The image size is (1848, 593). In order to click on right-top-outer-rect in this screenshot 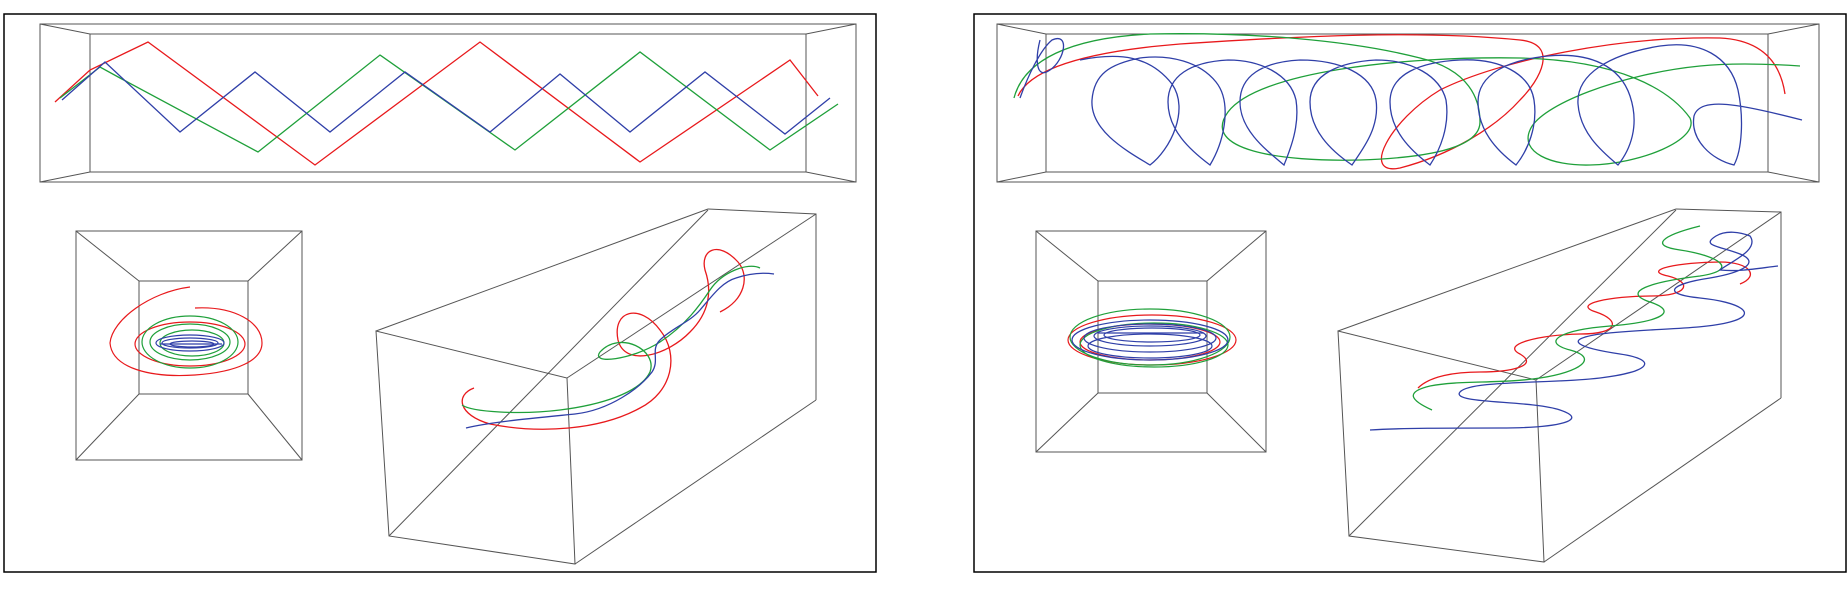, I will do `click(1408, 103)`.